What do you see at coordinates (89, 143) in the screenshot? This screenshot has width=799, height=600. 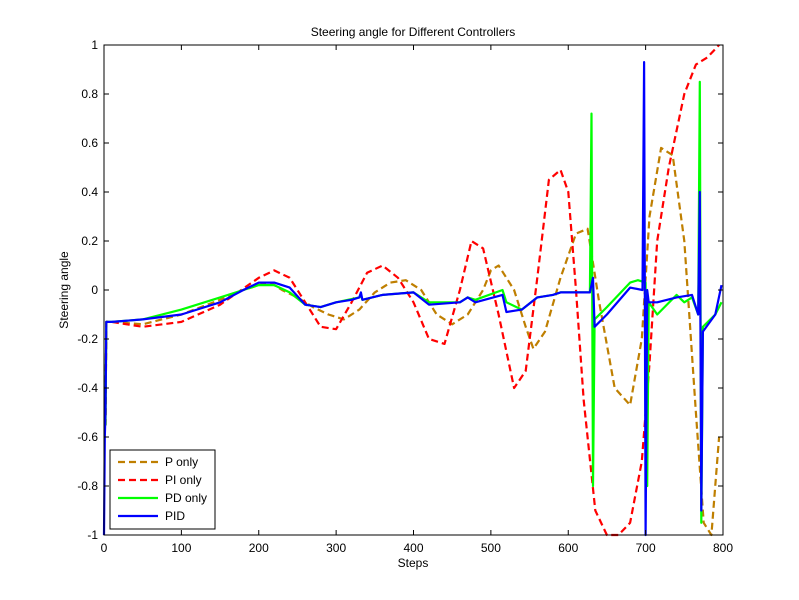 I see `y-tick-label: 0.6` at bounding box center [89, 143].